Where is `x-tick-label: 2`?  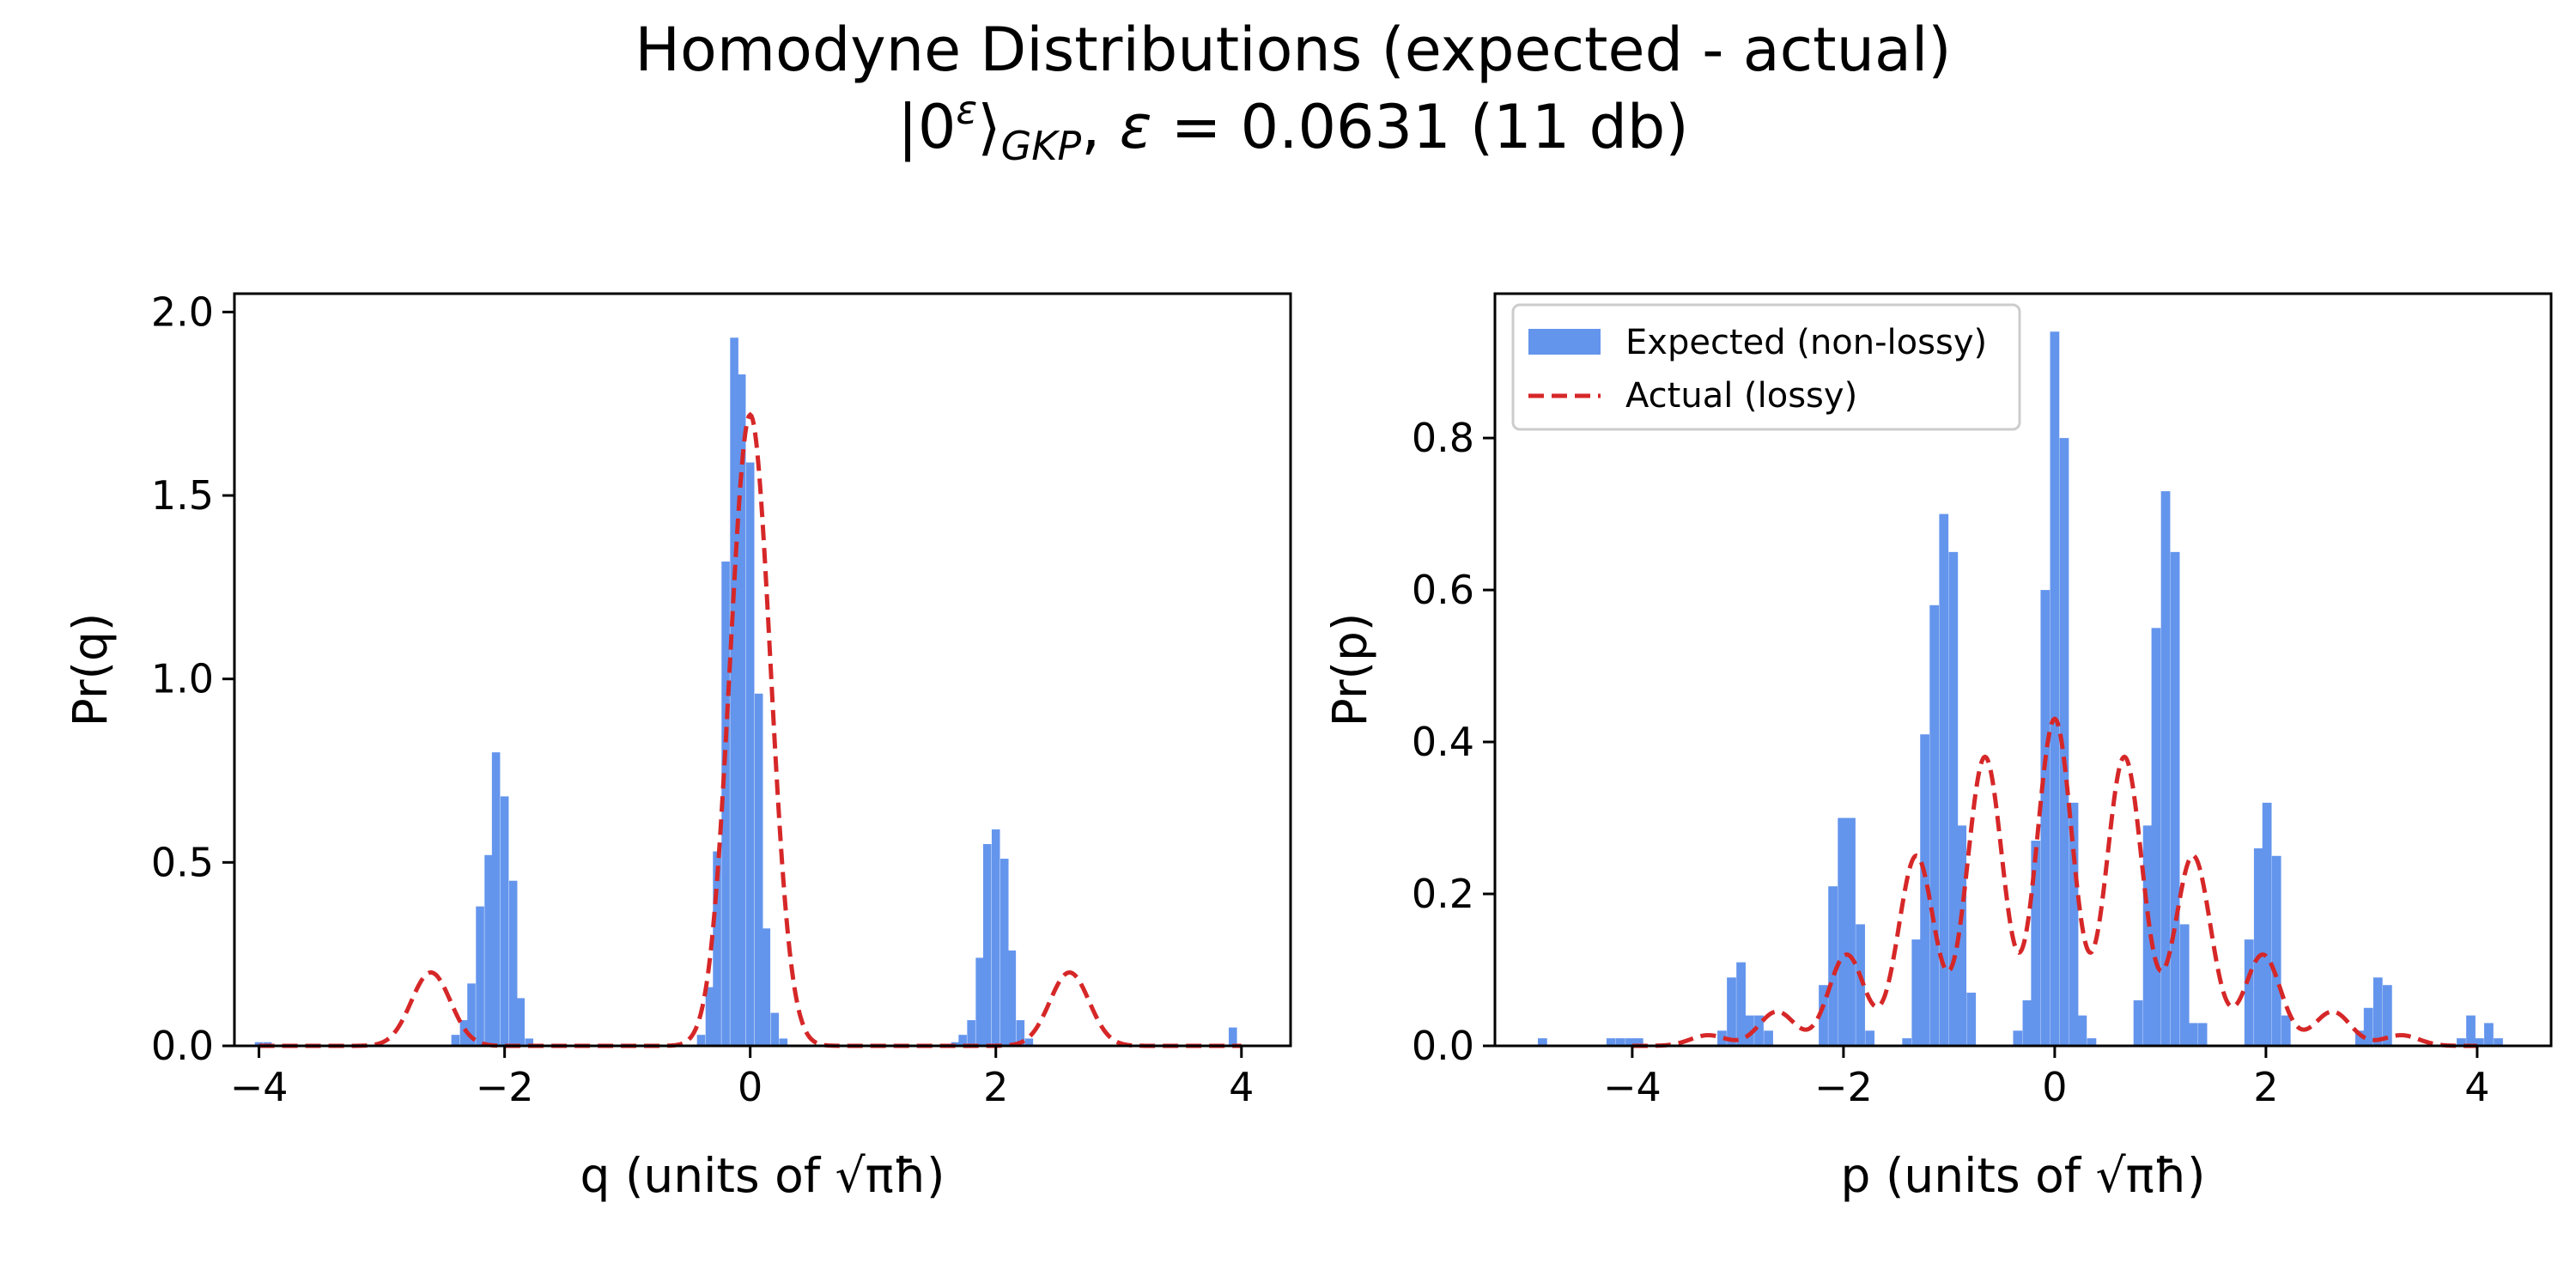
x-tick-label: 2 is located at coordinates (2265, 1087).